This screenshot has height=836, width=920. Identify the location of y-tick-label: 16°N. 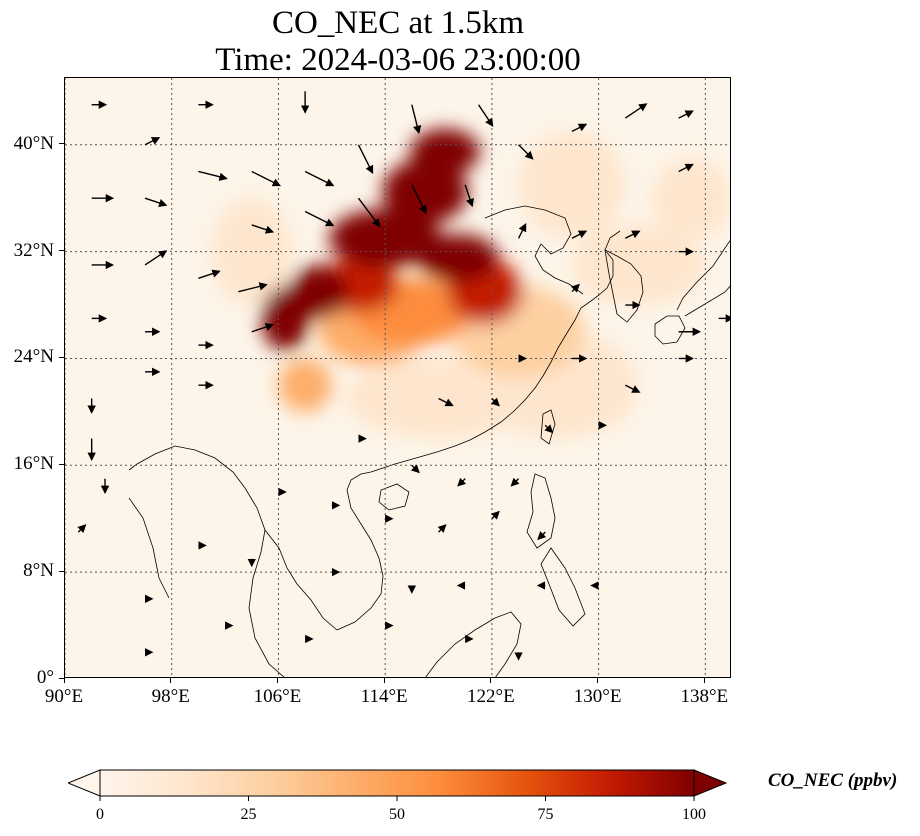
(33, 464).